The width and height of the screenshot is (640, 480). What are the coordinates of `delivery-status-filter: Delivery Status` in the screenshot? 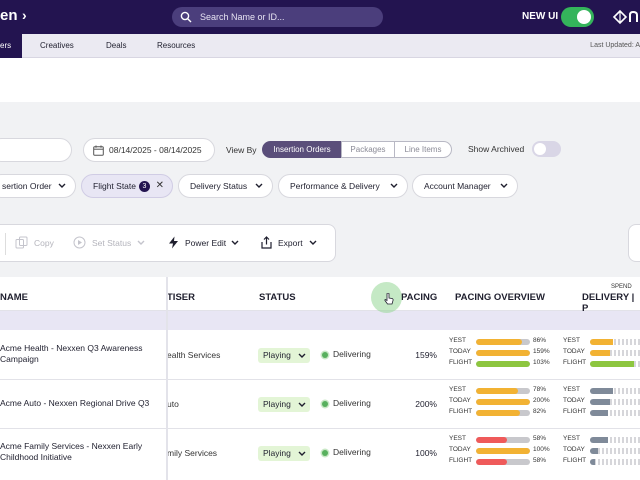 It's located at (225, 186).